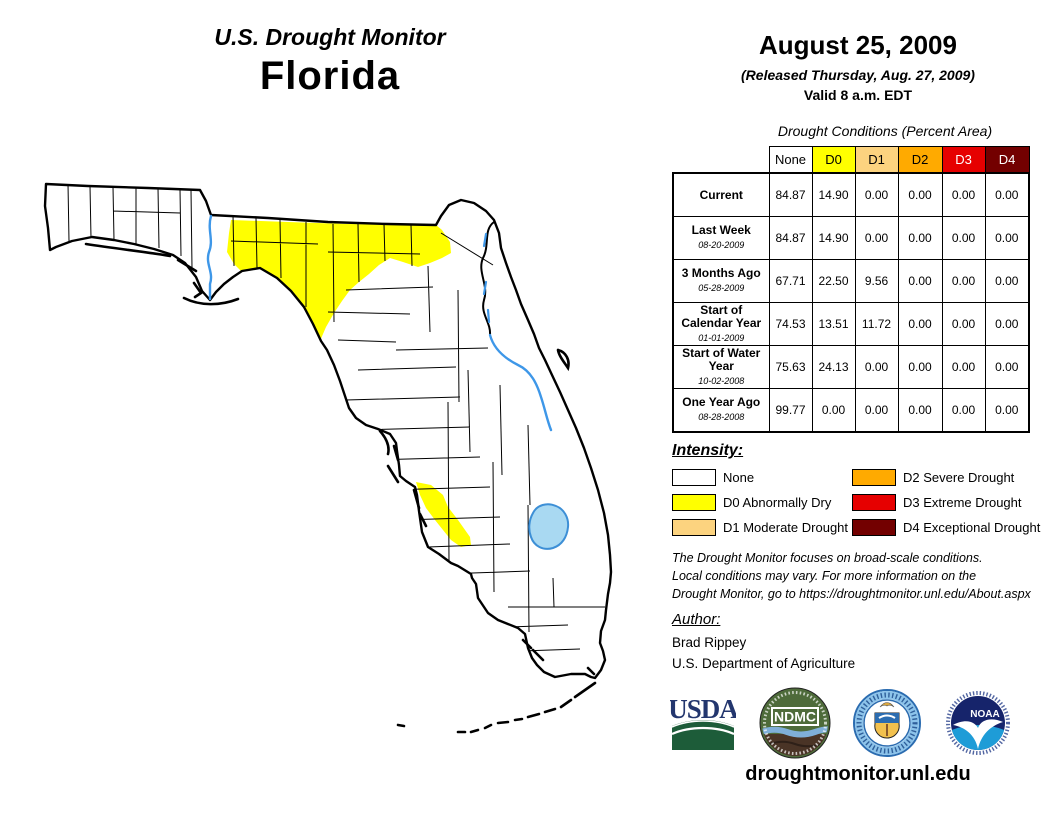 The image size is (1056, 816). I want to click on cell-value: 24.13, so click(833, 367).